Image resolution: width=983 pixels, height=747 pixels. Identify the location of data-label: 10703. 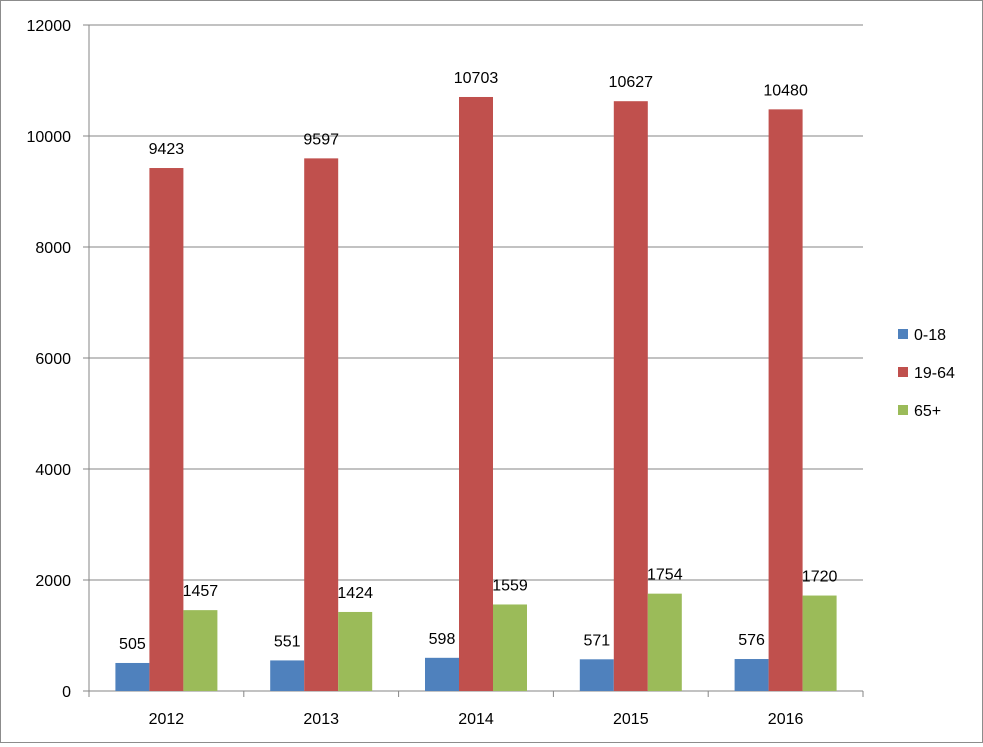
(476, 78).